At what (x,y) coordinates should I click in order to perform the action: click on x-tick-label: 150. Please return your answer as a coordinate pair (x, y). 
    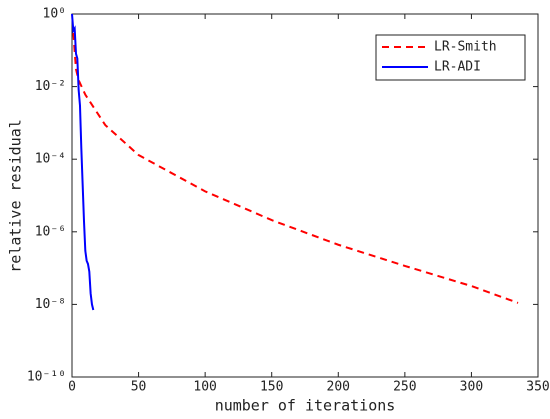
    Looking at the image, I should click on (271, 387).